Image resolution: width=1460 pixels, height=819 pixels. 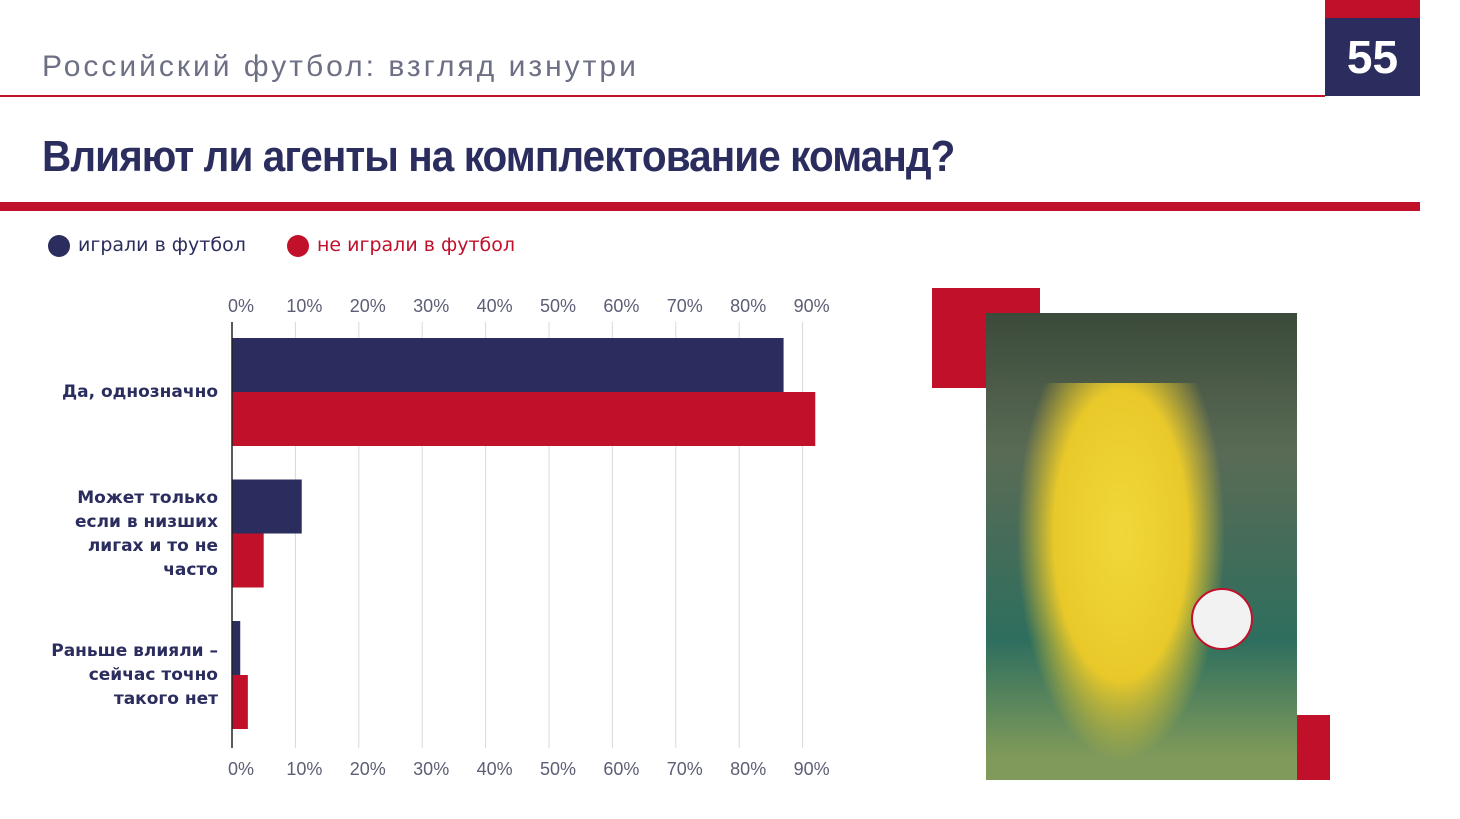 What do you see at coordinates (139, 392) in the screenshot?
I see `category-label: Да, однозначно` at bounding box center [139, 392].